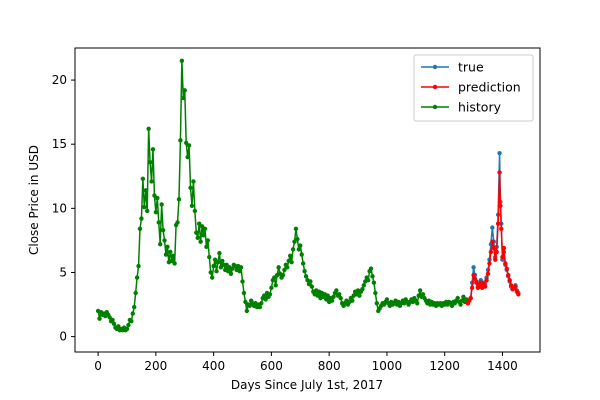 The image size is (600, 400). I want to click on y-tick-label: 15, so click(59, 144).